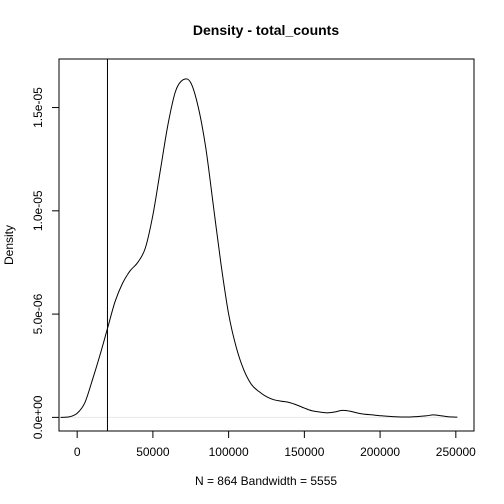 The height and width of the screenshot is (504, 504). What do you see at coordinates (266, 30) in the screenshot?
I see `chart-title: Density - total_counts` at bounding box center [266, 30].